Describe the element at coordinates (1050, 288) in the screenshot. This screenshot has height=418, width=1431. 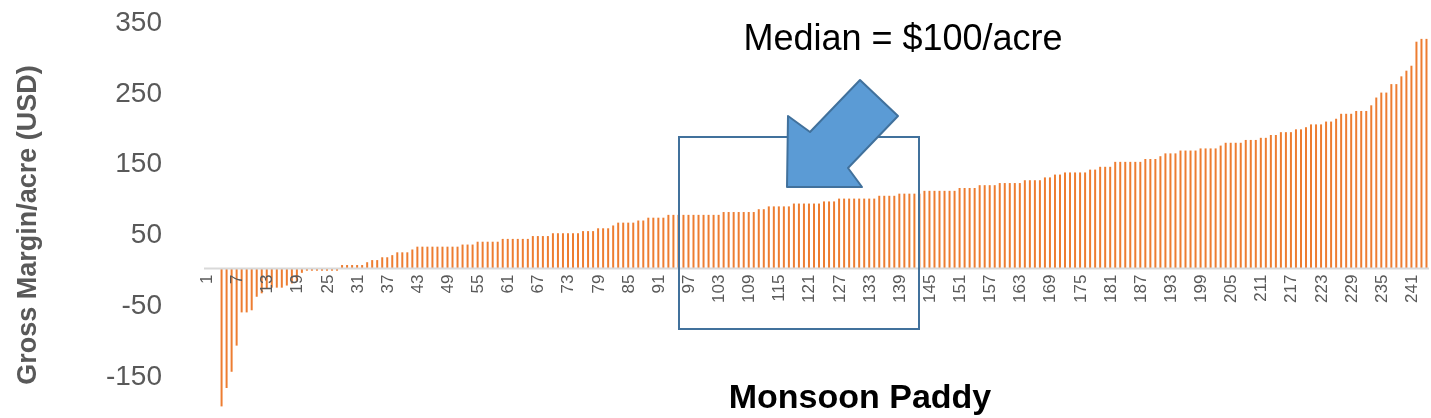
I see `x-tick-label: 169` at that location.